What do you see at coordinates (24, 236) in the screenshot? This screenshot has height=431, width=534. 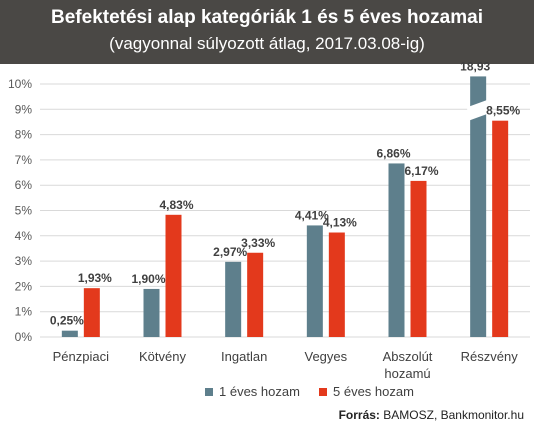 I see `y-tick-label: 4%` at bounding box center [24, 236].